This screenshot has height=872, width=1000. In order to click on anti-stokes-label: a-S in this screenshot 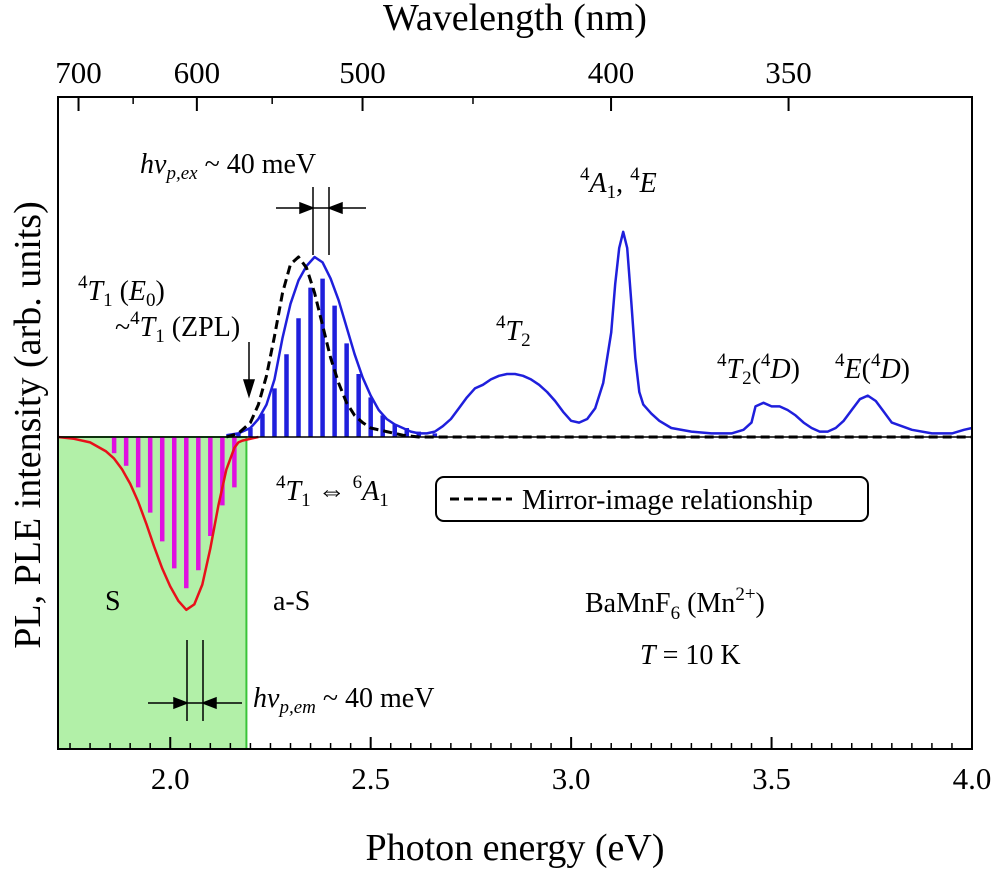, I will do `click(291, 601)`.